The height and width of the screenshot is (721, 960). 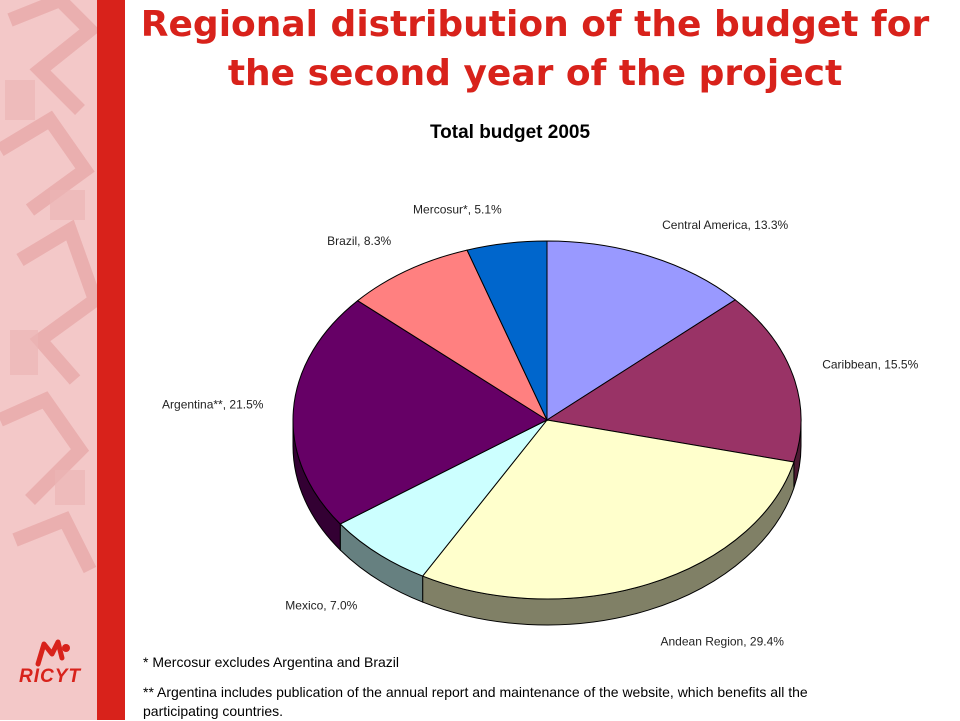 I want to click on label-mercosur: Mercosur*, 5.1%, so click(x=457, y=210).